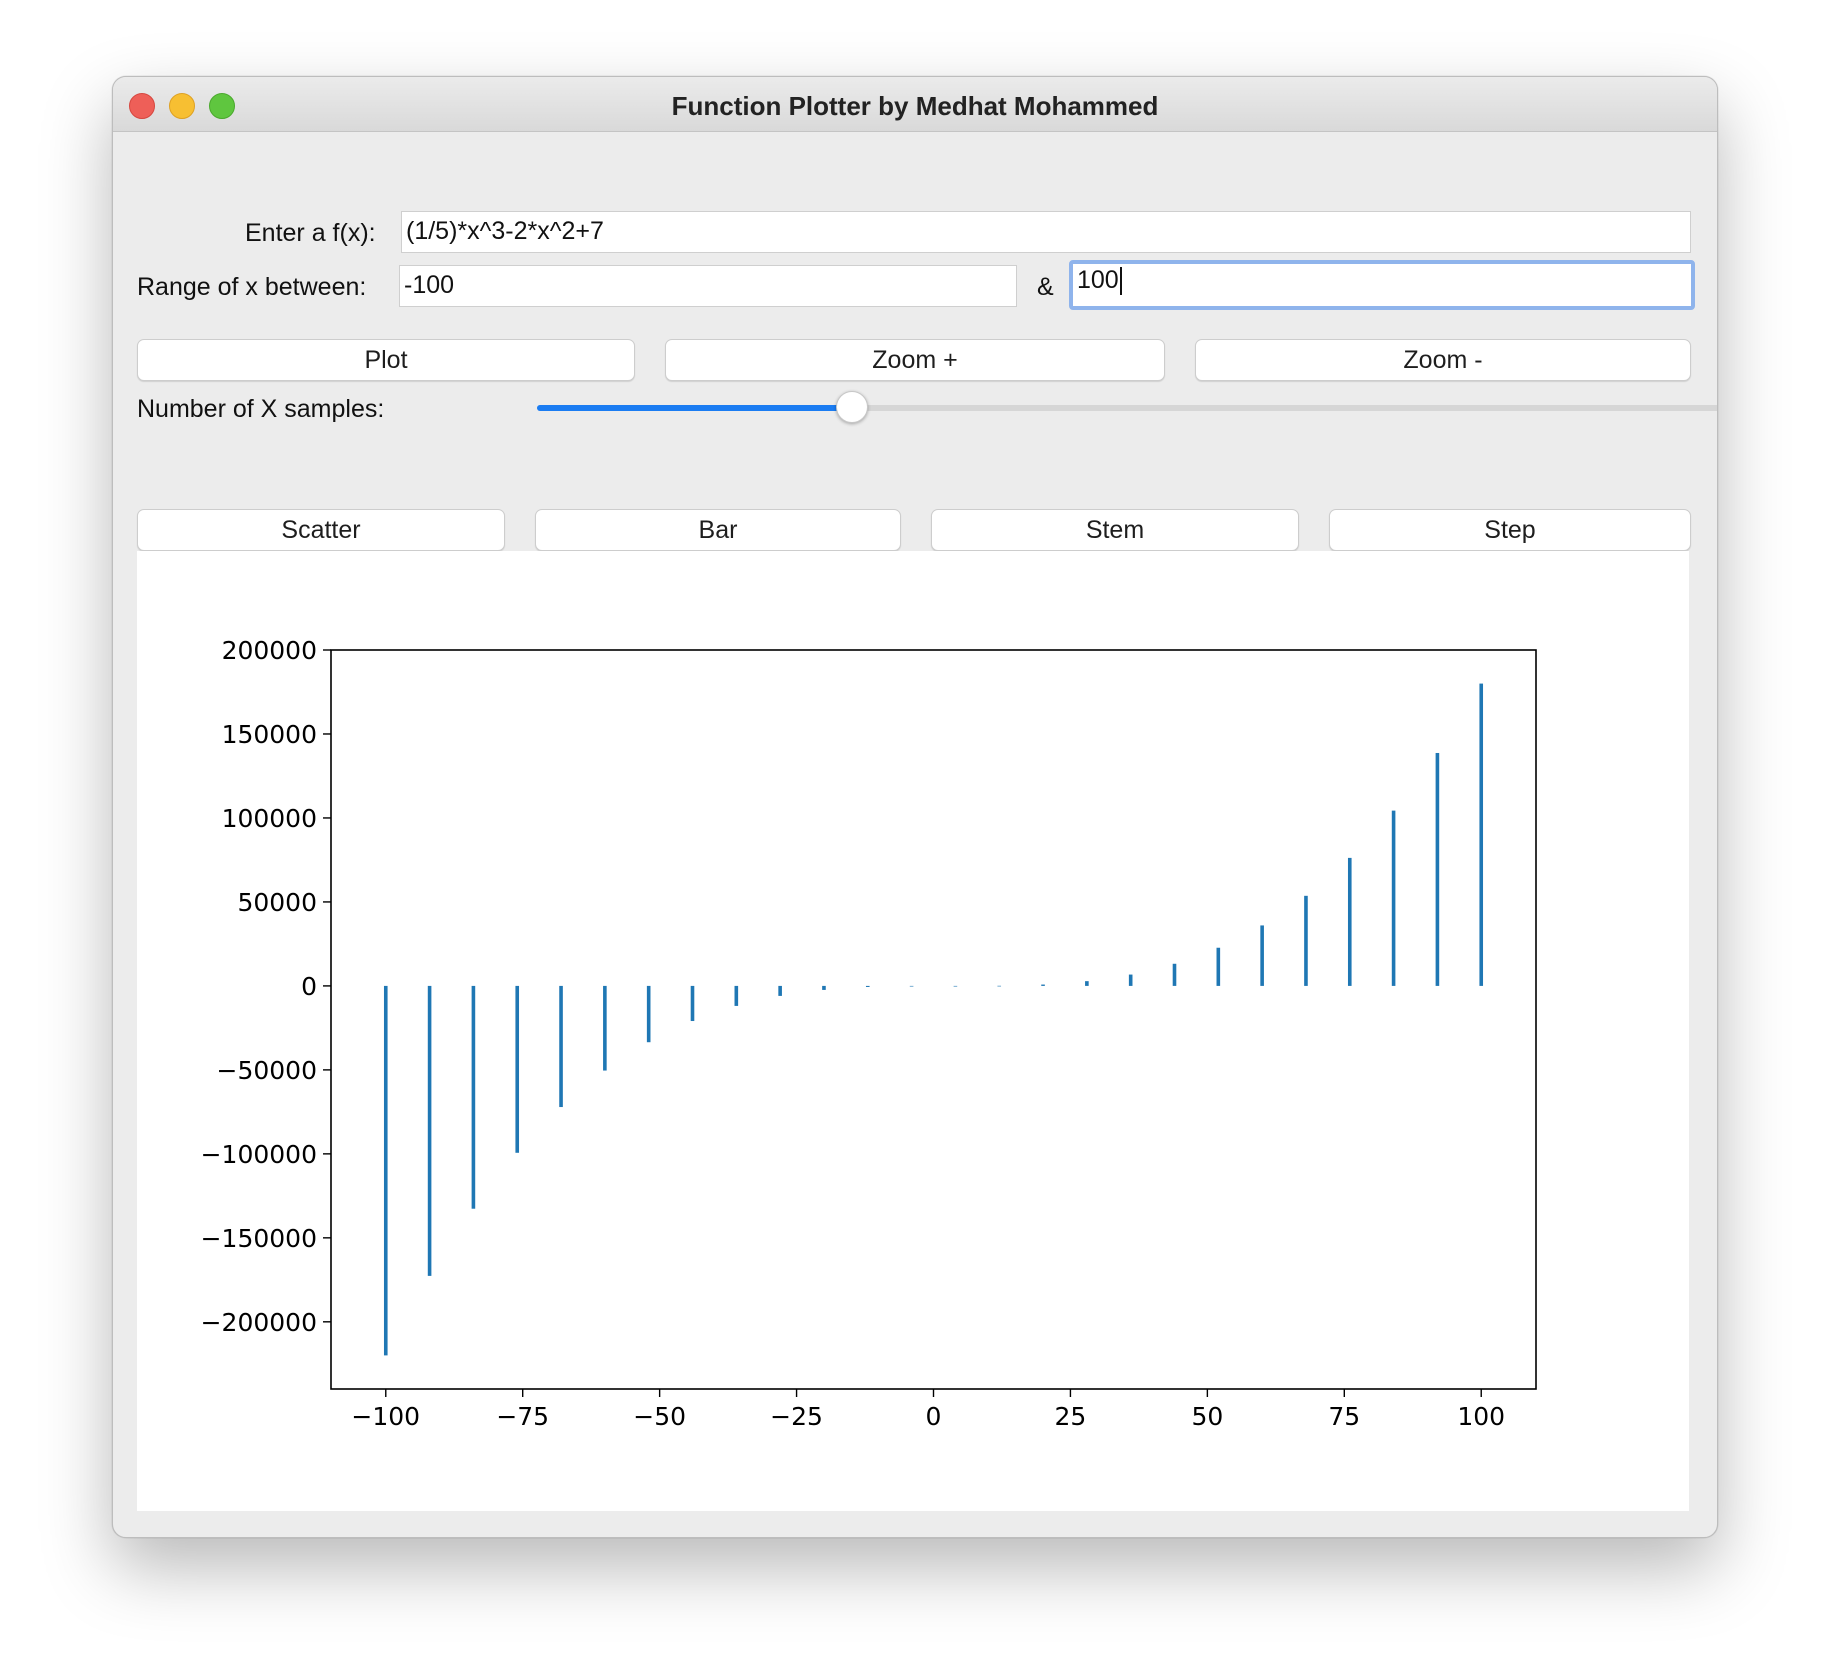 The image size is (1824, 1680). What do you see at coordinates (708, 286) in the screenshot?
I see `range-min-input: -100` at bounding box center [708, 286].